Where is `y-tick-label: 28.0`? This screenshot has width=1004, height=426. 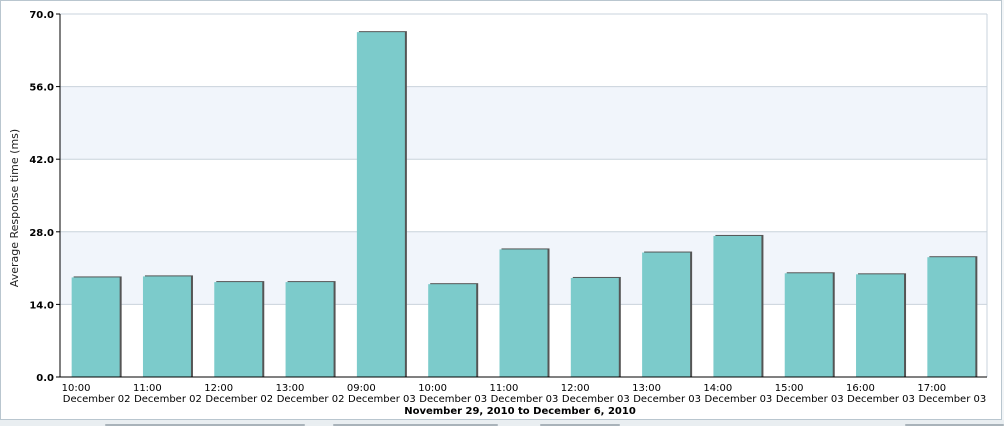 y-tick-label: 28.0 is located at coordinates (41, 233).